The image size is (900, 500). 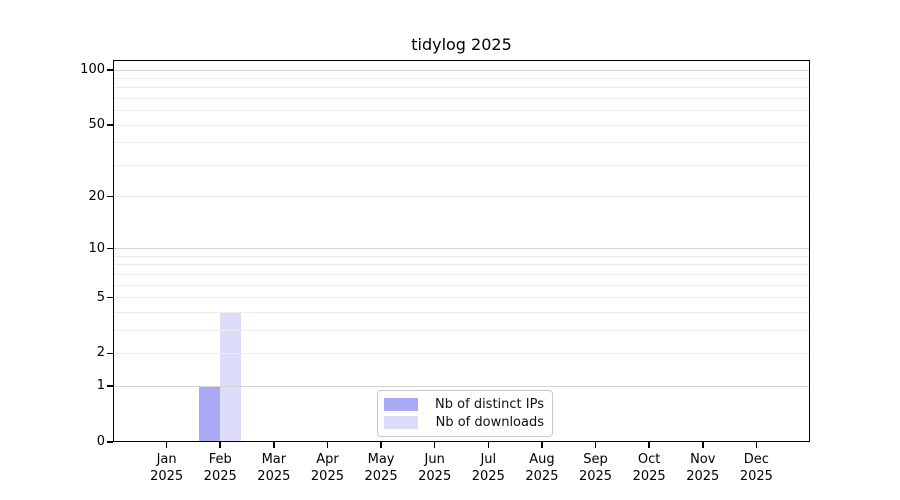 I want to click on bar-nb-of-downloads, so click(x=231, y=377).